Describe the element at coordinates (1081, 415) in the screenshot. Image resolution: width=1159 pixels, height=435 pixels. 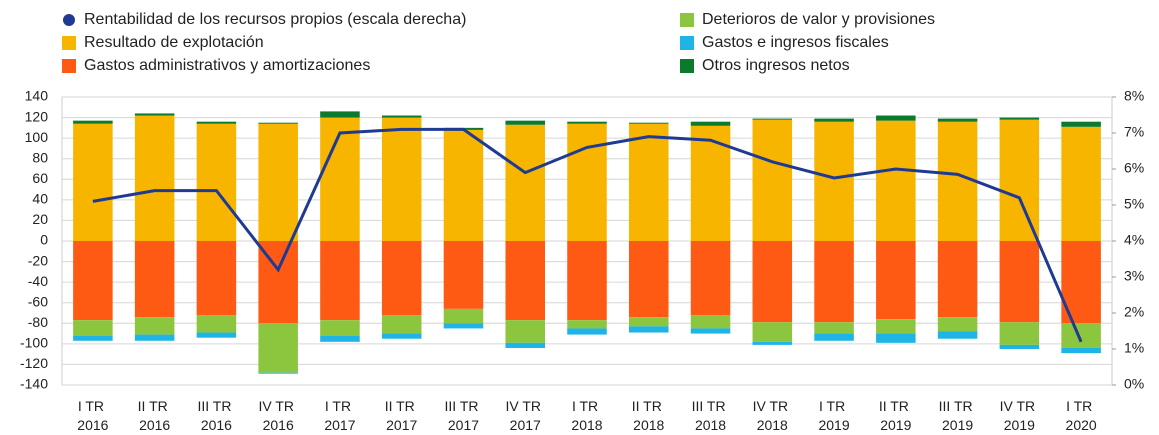
I see `x-tick-label: I TR 2020` at that location.